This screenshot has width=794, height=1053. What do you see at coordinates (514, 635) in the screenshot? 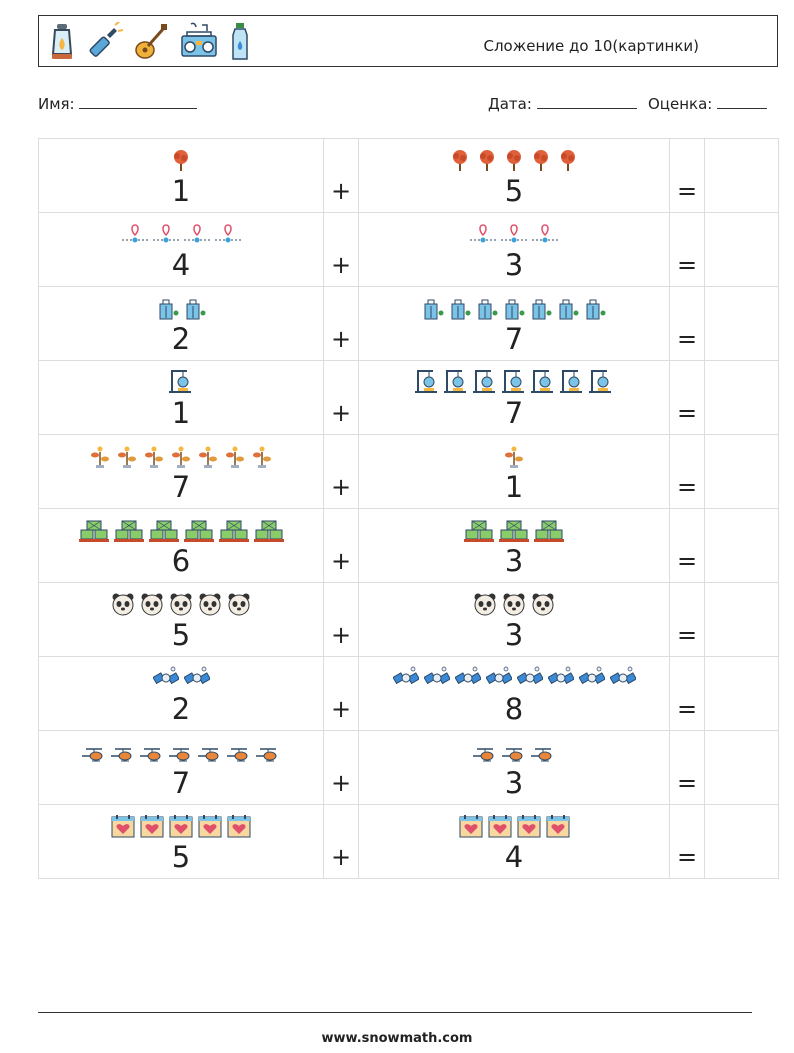
I see `right-number: 3` at bounding box center [514, 635].